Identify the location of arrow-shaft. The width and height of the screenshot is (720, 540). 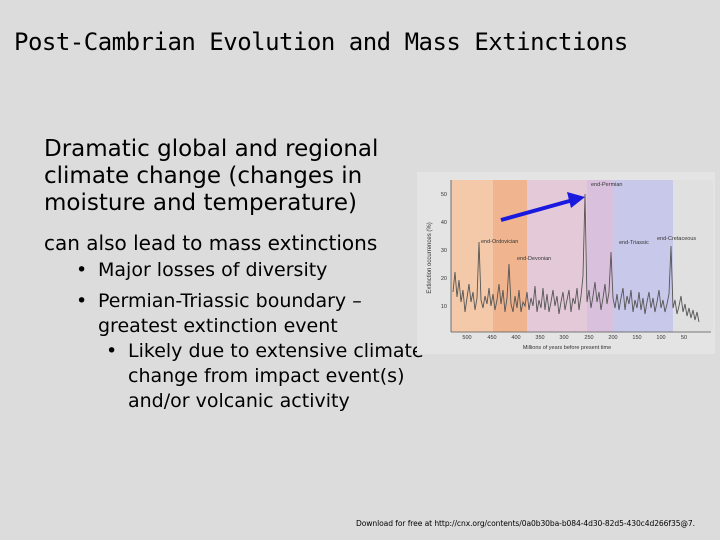
(537, 210).